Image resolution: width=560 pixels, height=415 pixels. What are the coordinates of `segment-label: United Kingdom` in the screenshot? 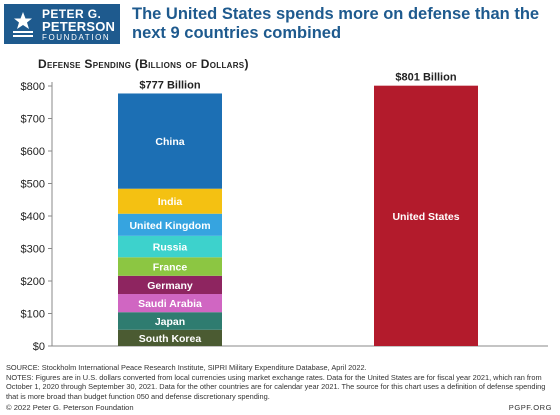 It's located at (169, 226).